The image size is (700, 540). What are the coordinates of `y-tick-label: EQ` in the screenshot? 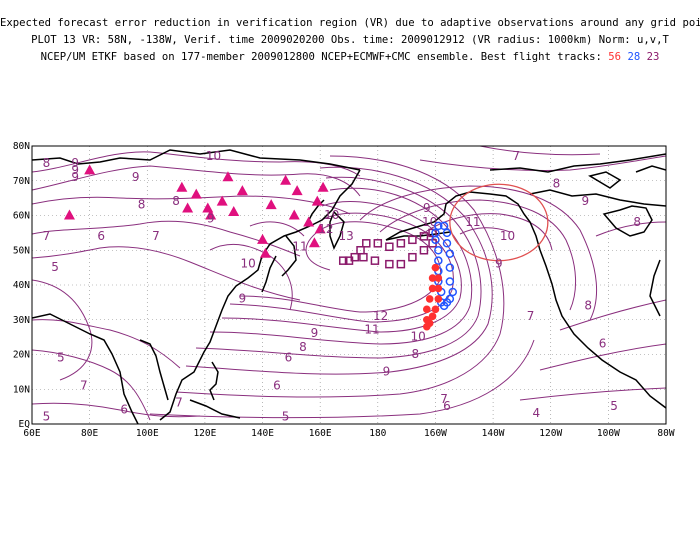 It's located at (25, 424).